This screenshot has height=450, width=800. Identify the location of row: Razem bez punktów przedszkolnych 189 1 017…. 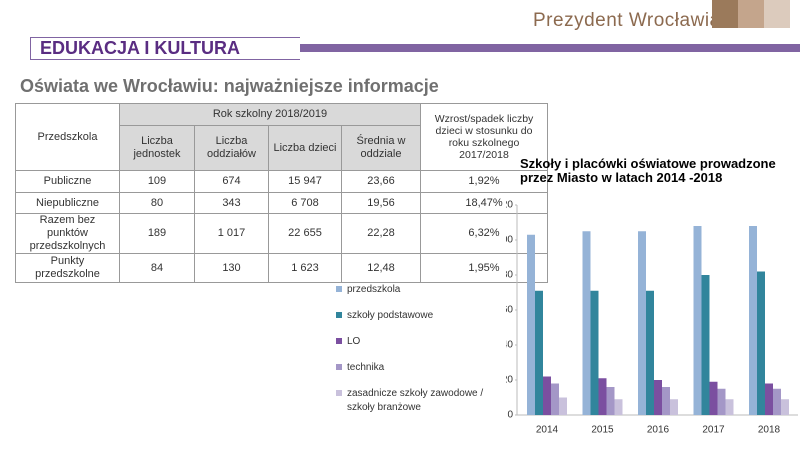
(281, 233).